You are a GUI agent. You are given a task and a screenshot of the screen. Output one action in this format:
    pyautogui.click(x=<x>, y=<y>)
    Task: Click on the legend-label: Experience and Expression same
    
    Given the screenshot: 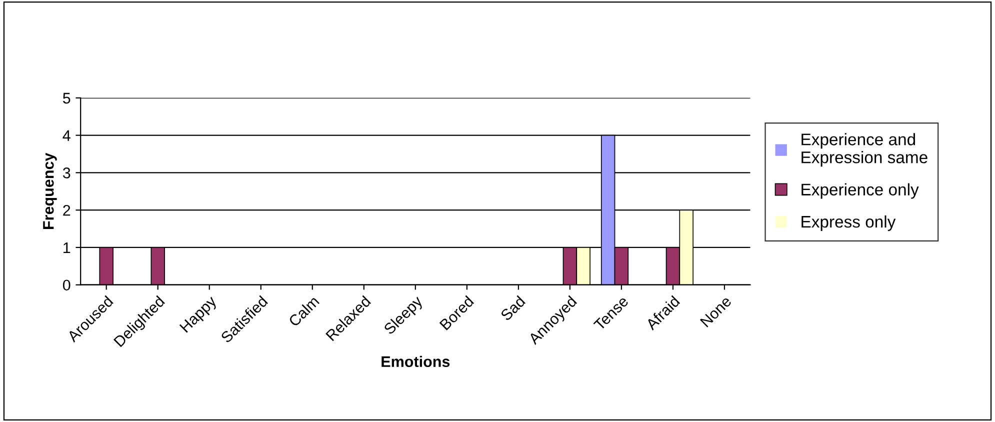 What is the action you would take?
    pyautogui.click(x=865, y=150)
    